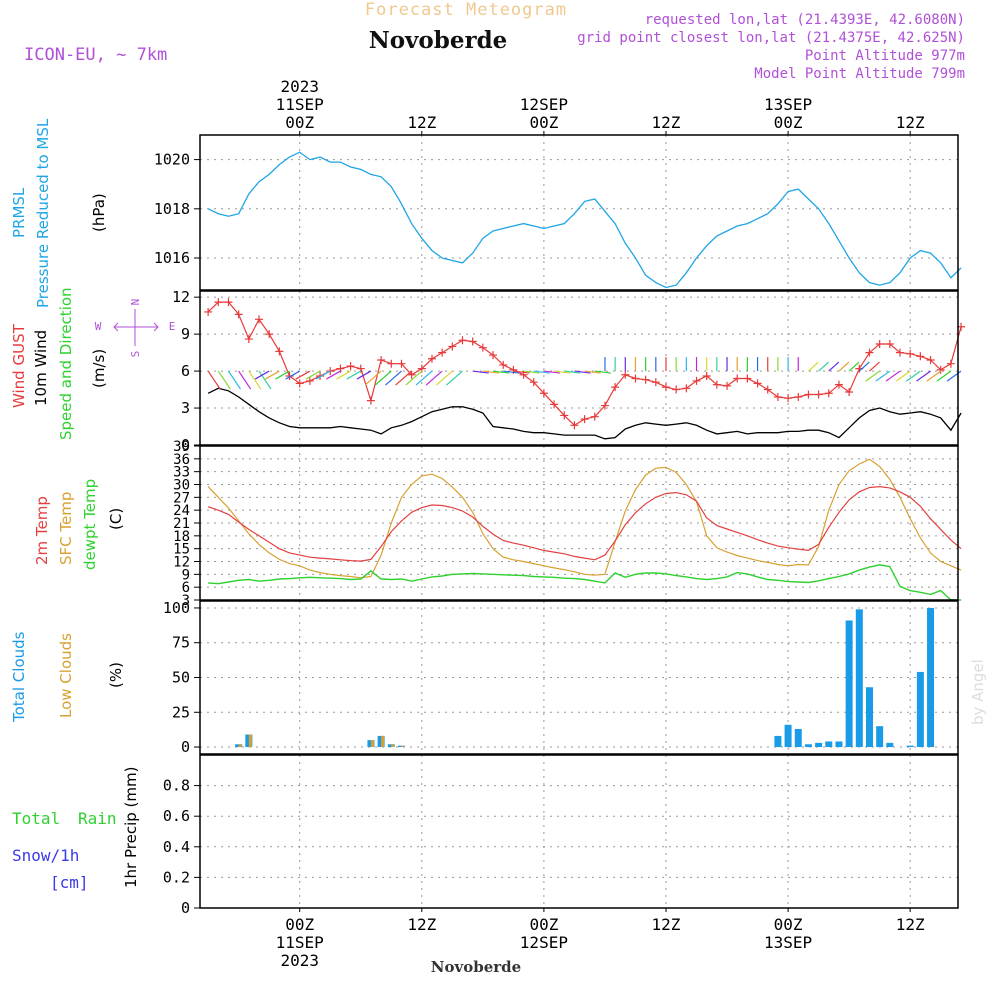  I want to click on credit-watermark: by Angel, so click(978, 692).